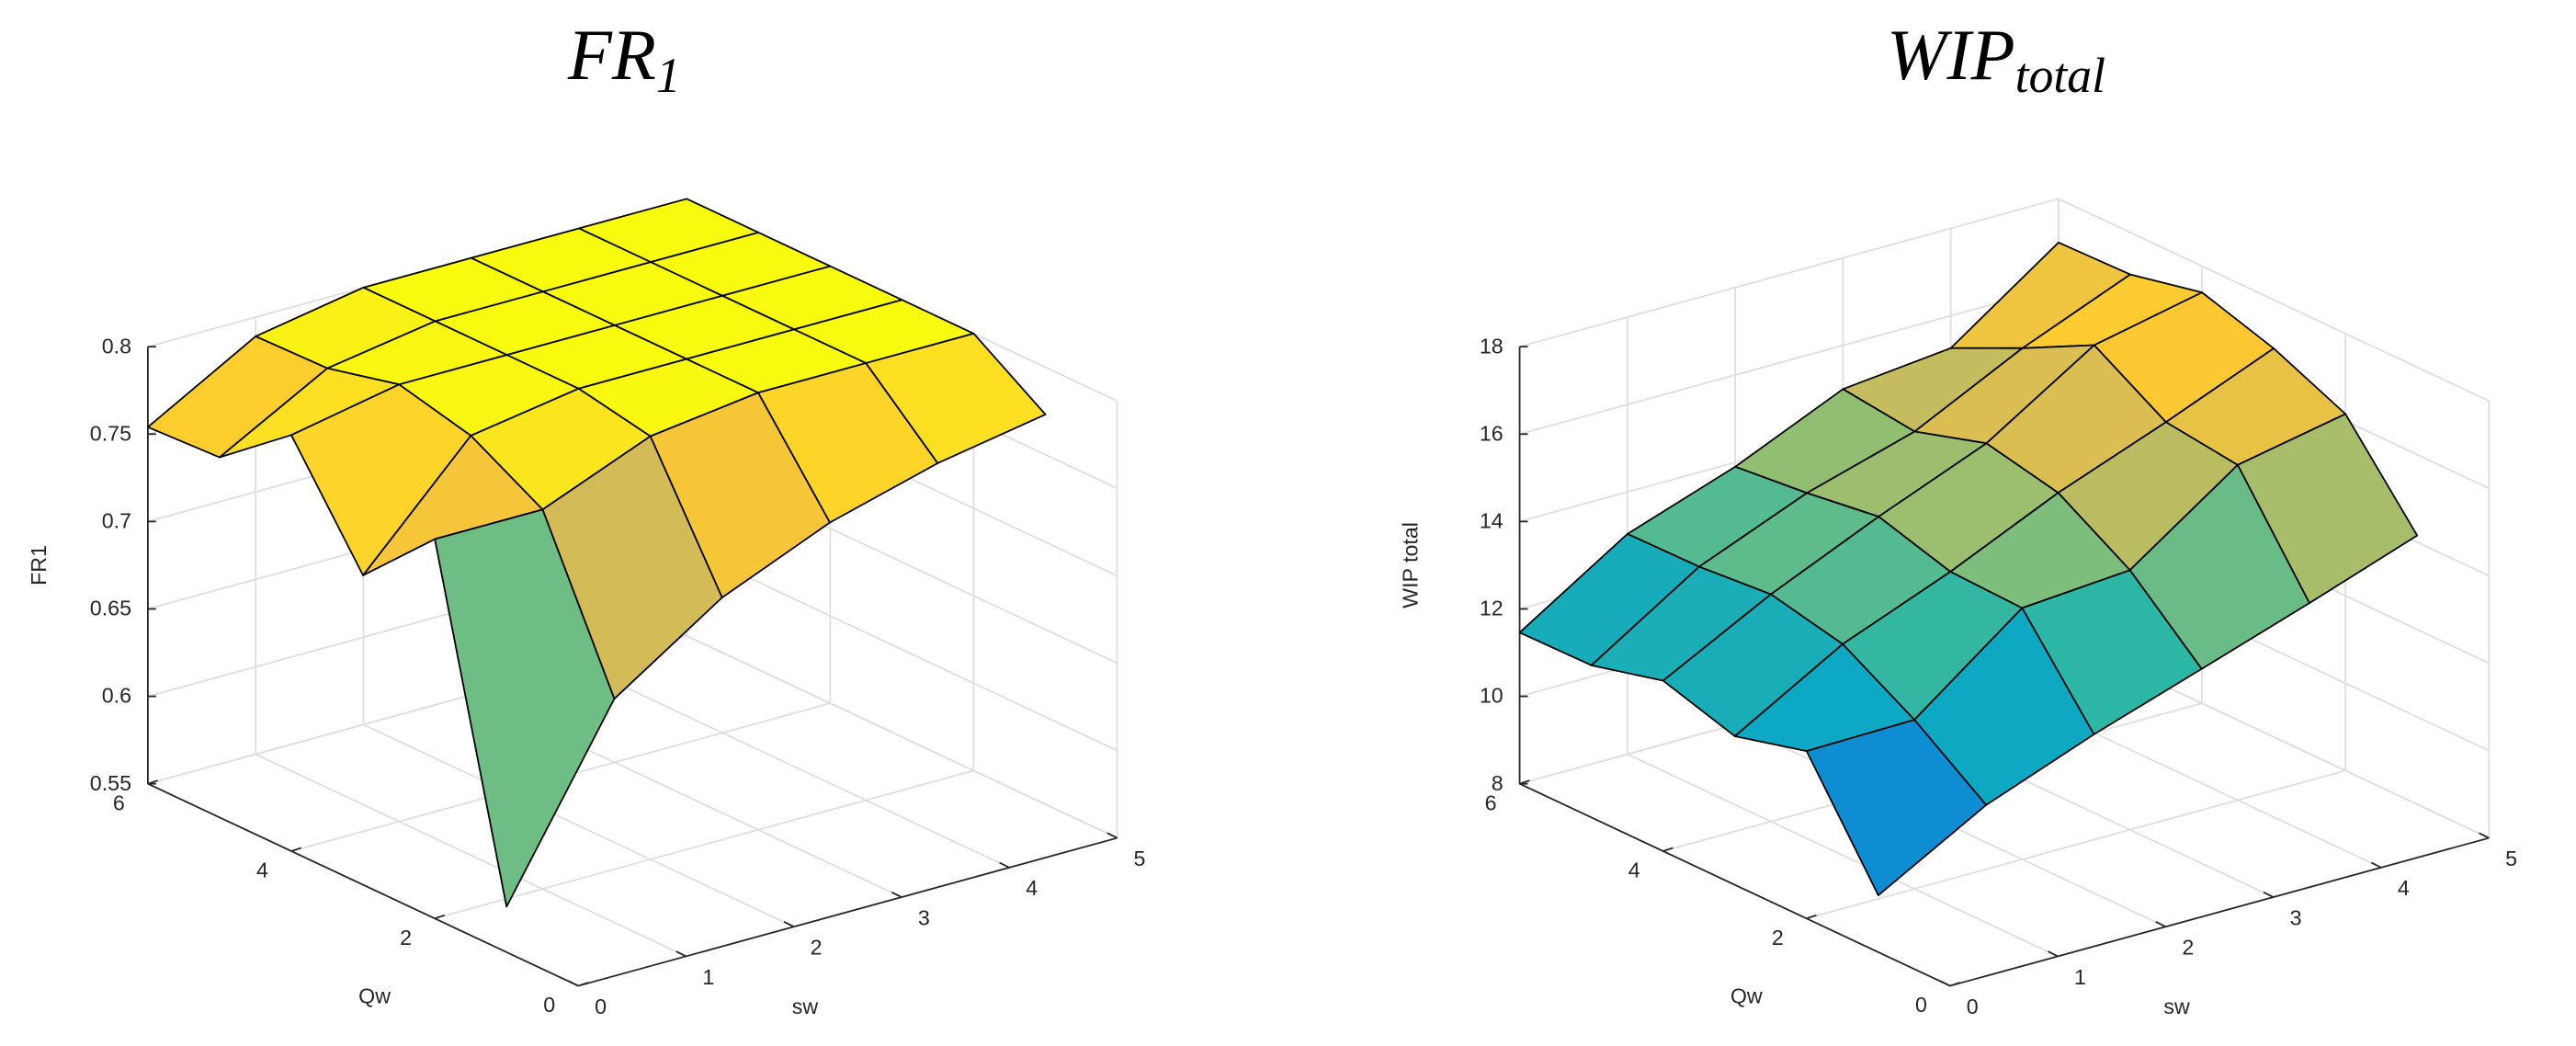 The height and width of the screenshot is (1046, 2576). I want to click on chart-title: WIPtotal, so click(1996, 60).